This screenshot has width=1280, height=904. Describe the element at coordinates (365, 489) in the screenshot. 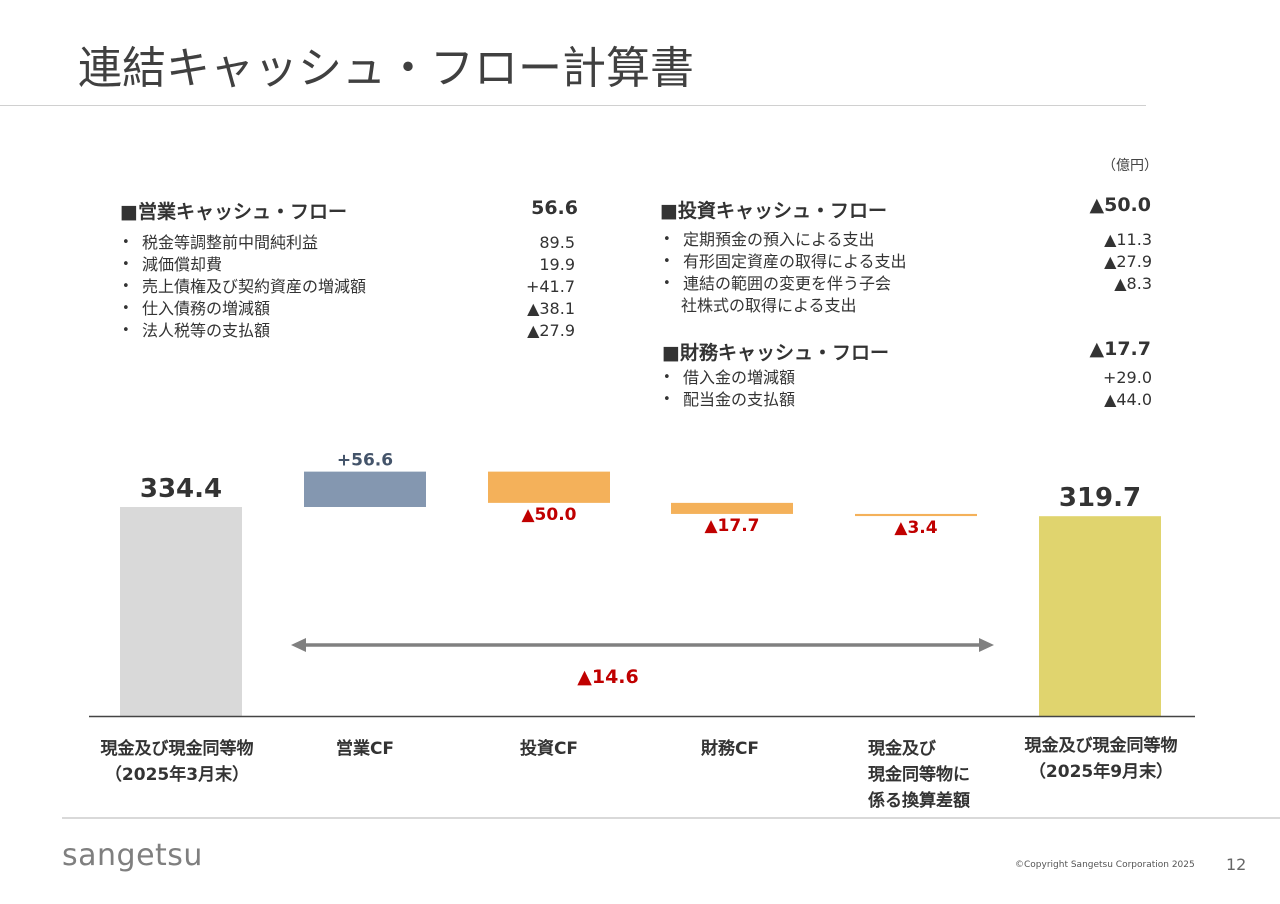

I see `bar-operating` at that location.